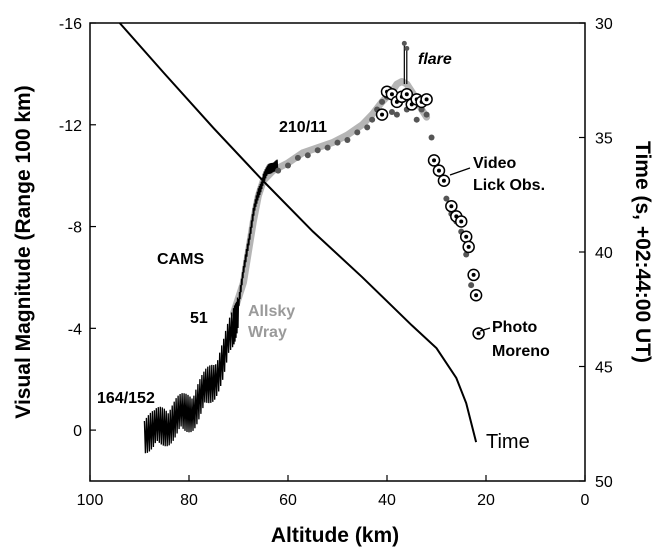 The height and width of the screenshot is (549, 657). I want to click on y2-tick-label: 50, so click(604, 482).